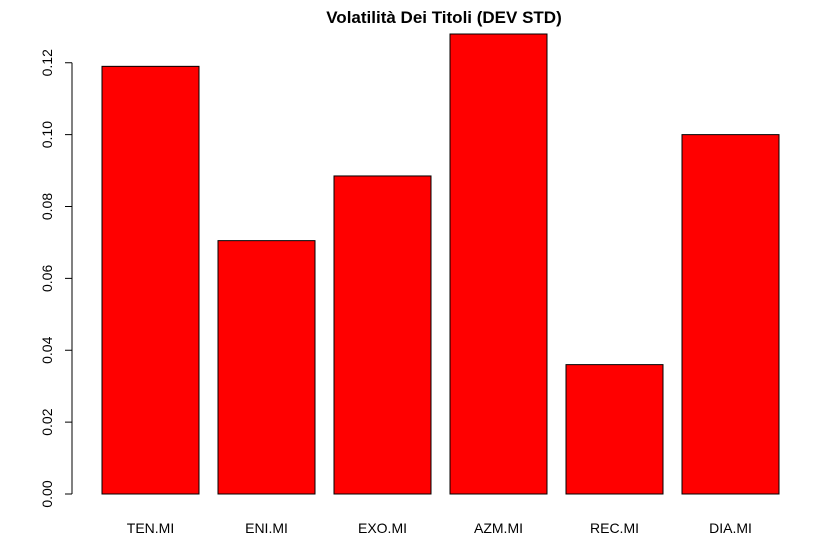 This screenshot has height=553, width=816. Describe the element at coordinates (614, 528) in the screenshot. I see `x-tick-label: REC.MI` at that location.